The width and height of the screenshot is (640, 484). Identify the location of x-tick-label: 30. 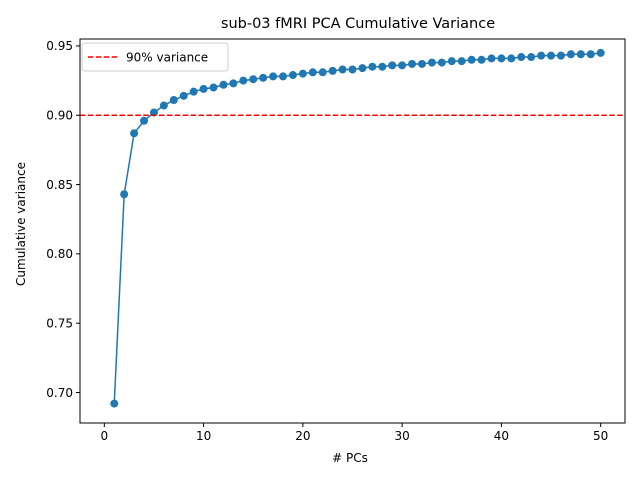
(401, 436).